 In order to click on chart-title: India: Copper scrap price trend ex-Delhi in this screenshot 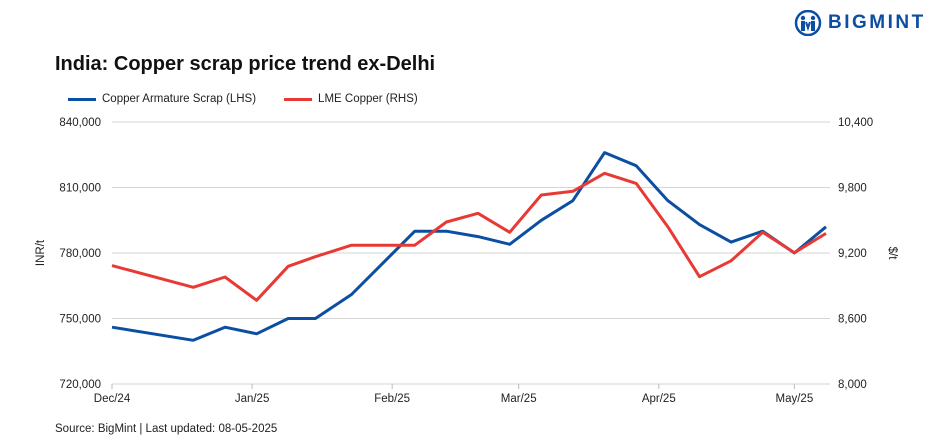, I will do `click(245, 64)`.